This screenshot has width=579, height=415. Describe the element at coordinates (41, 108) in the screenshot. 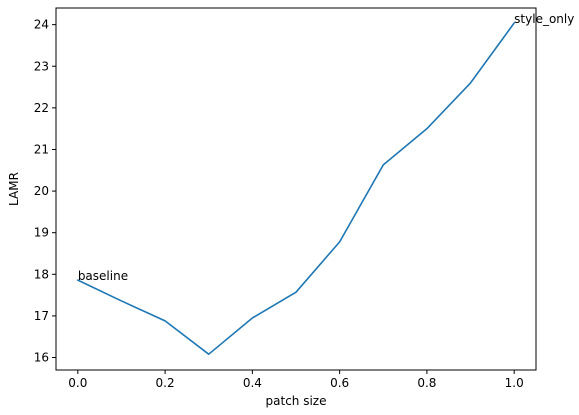

I see `y-tick-label: 22` at that location.